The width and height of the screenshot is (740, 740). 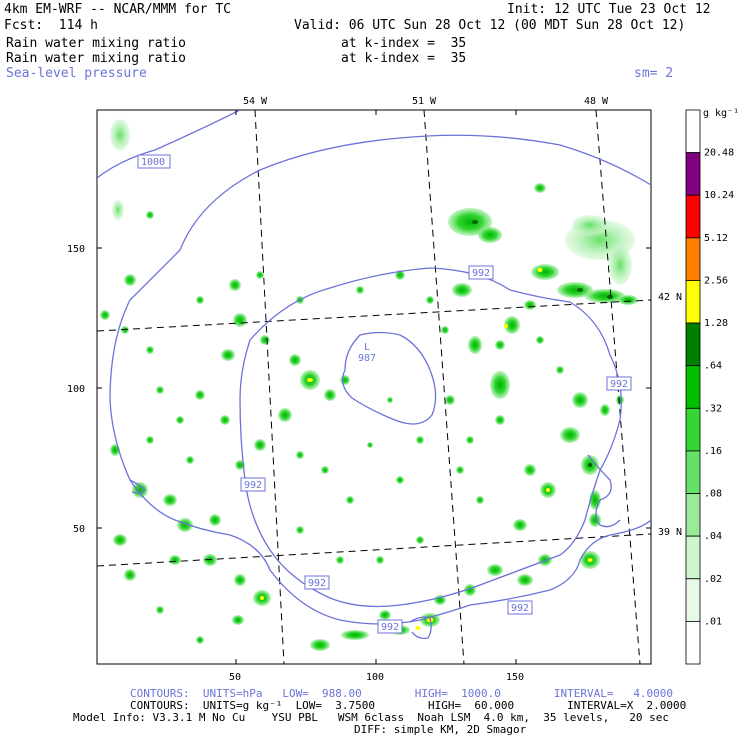 What do you see at coordinates (76, 249) in the screenshot?
I see `y-tick-label: 150` at bounding box center [76, 249].